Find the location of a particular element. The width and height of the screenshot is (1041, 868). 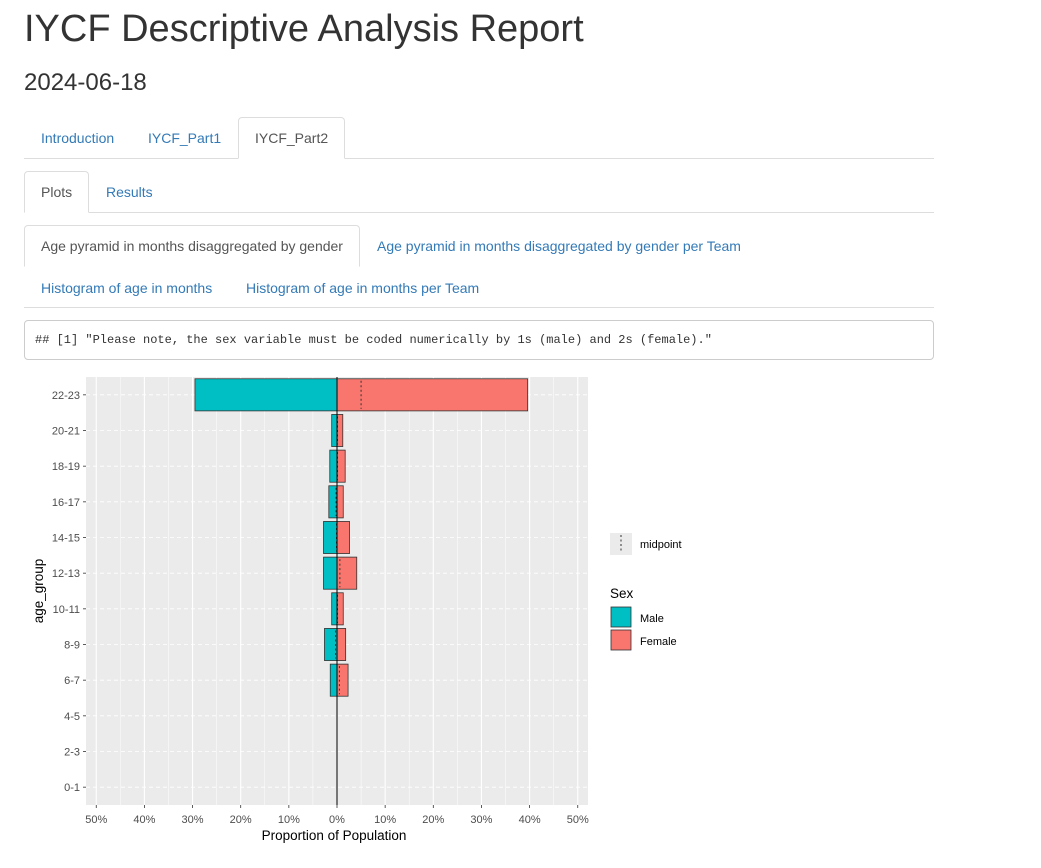

y-tick-label: 14-15 is located at coordinates (66, 539).